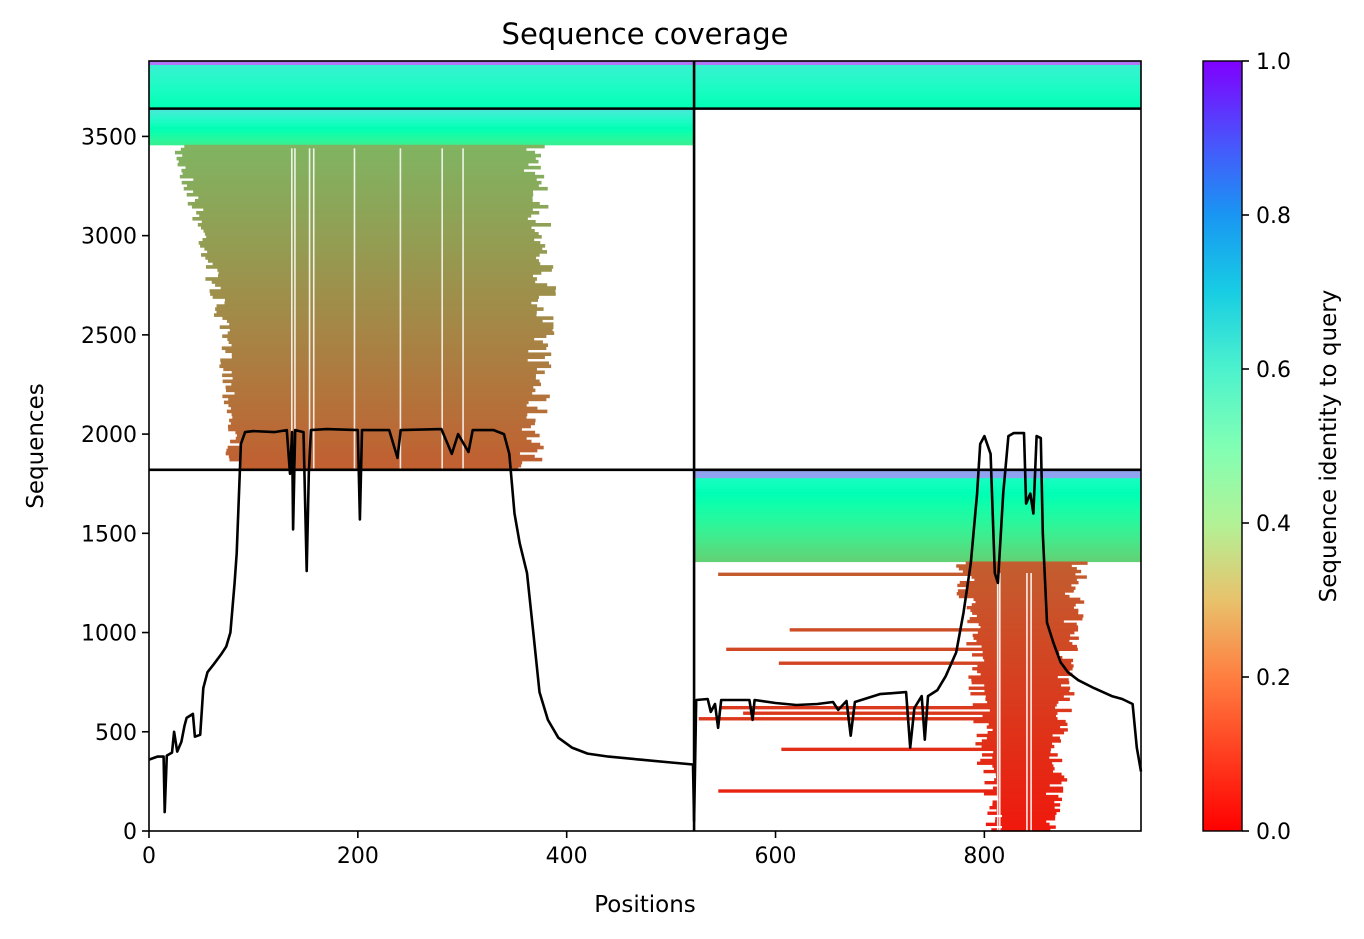 The image size is (1364, 939). I want to click on colorbar-tick-label: 0.2, so click(1273, 678).